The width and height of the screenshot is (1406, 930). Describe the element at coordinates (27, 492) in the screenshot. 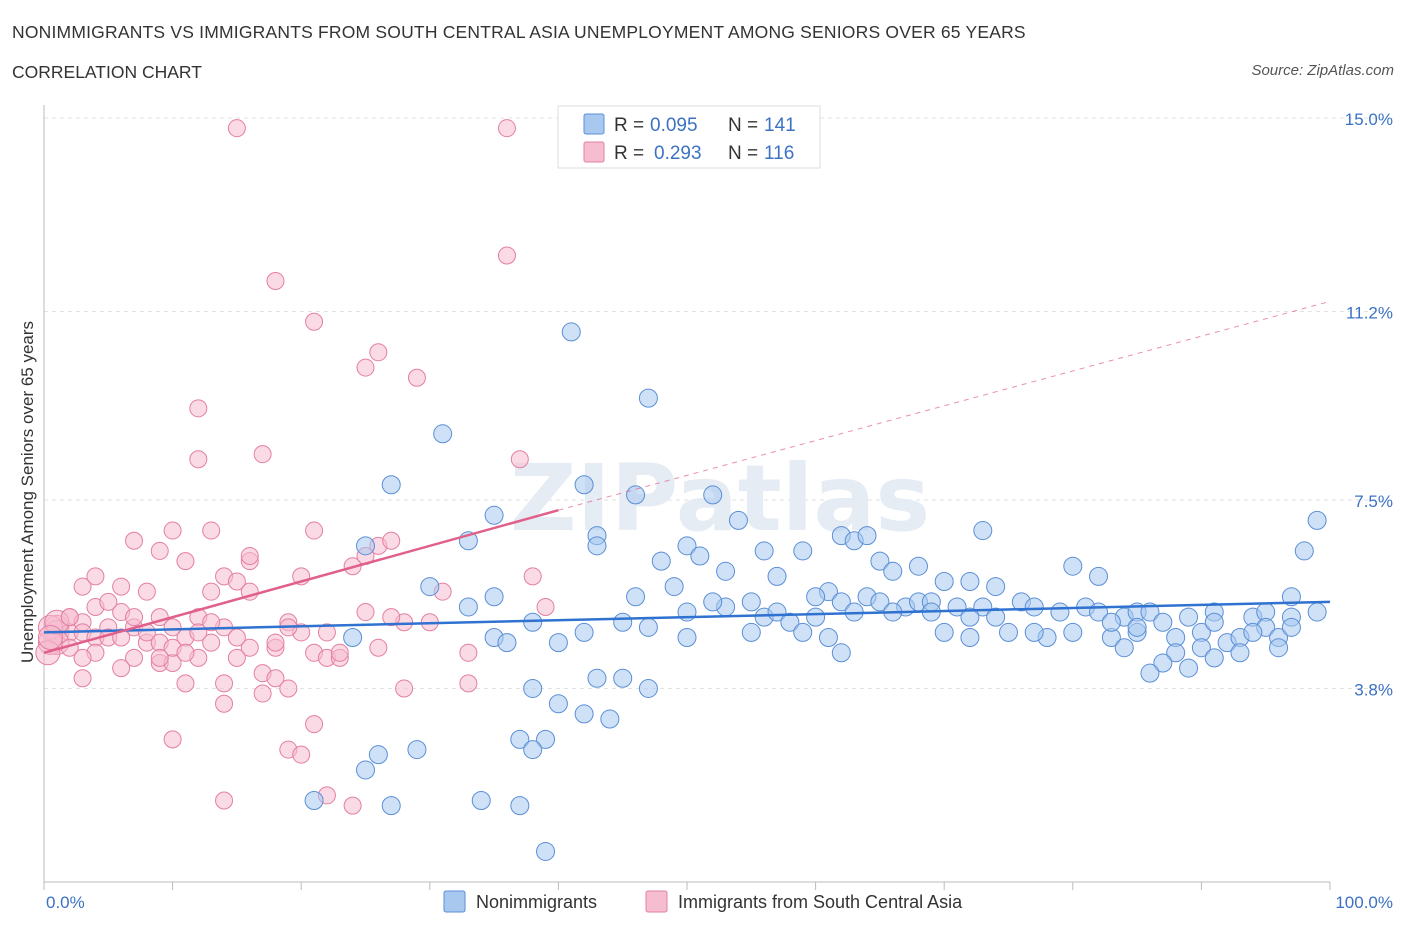

I see `y-axis-title: Unemployment Among Seniors over 65 years` at that location.